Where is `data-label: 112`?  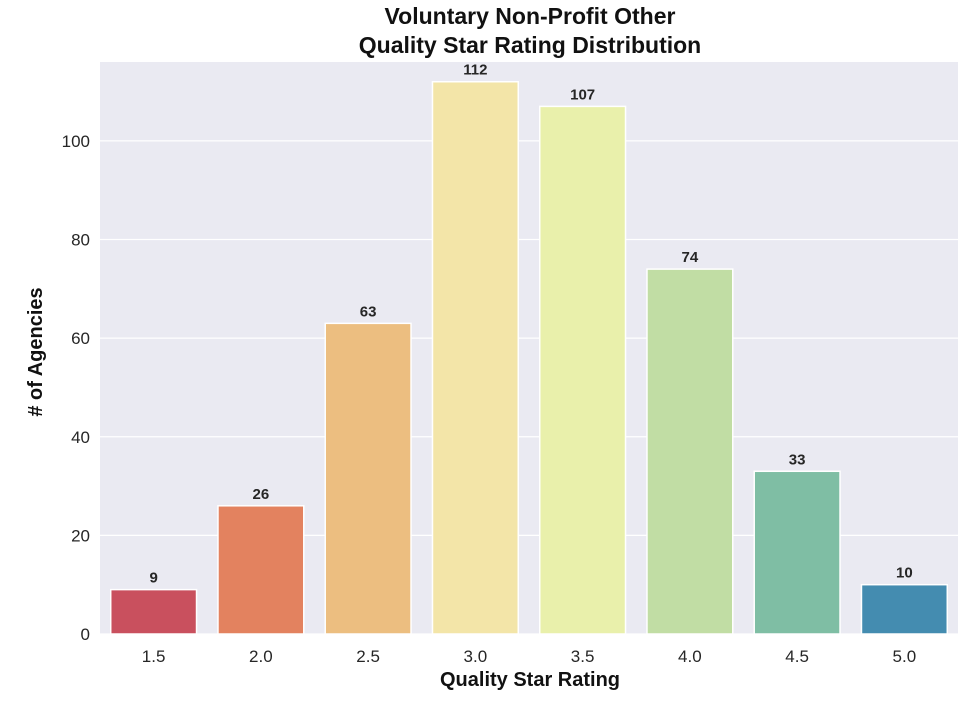
data-label: 112 is located at coordinates (475, 70).